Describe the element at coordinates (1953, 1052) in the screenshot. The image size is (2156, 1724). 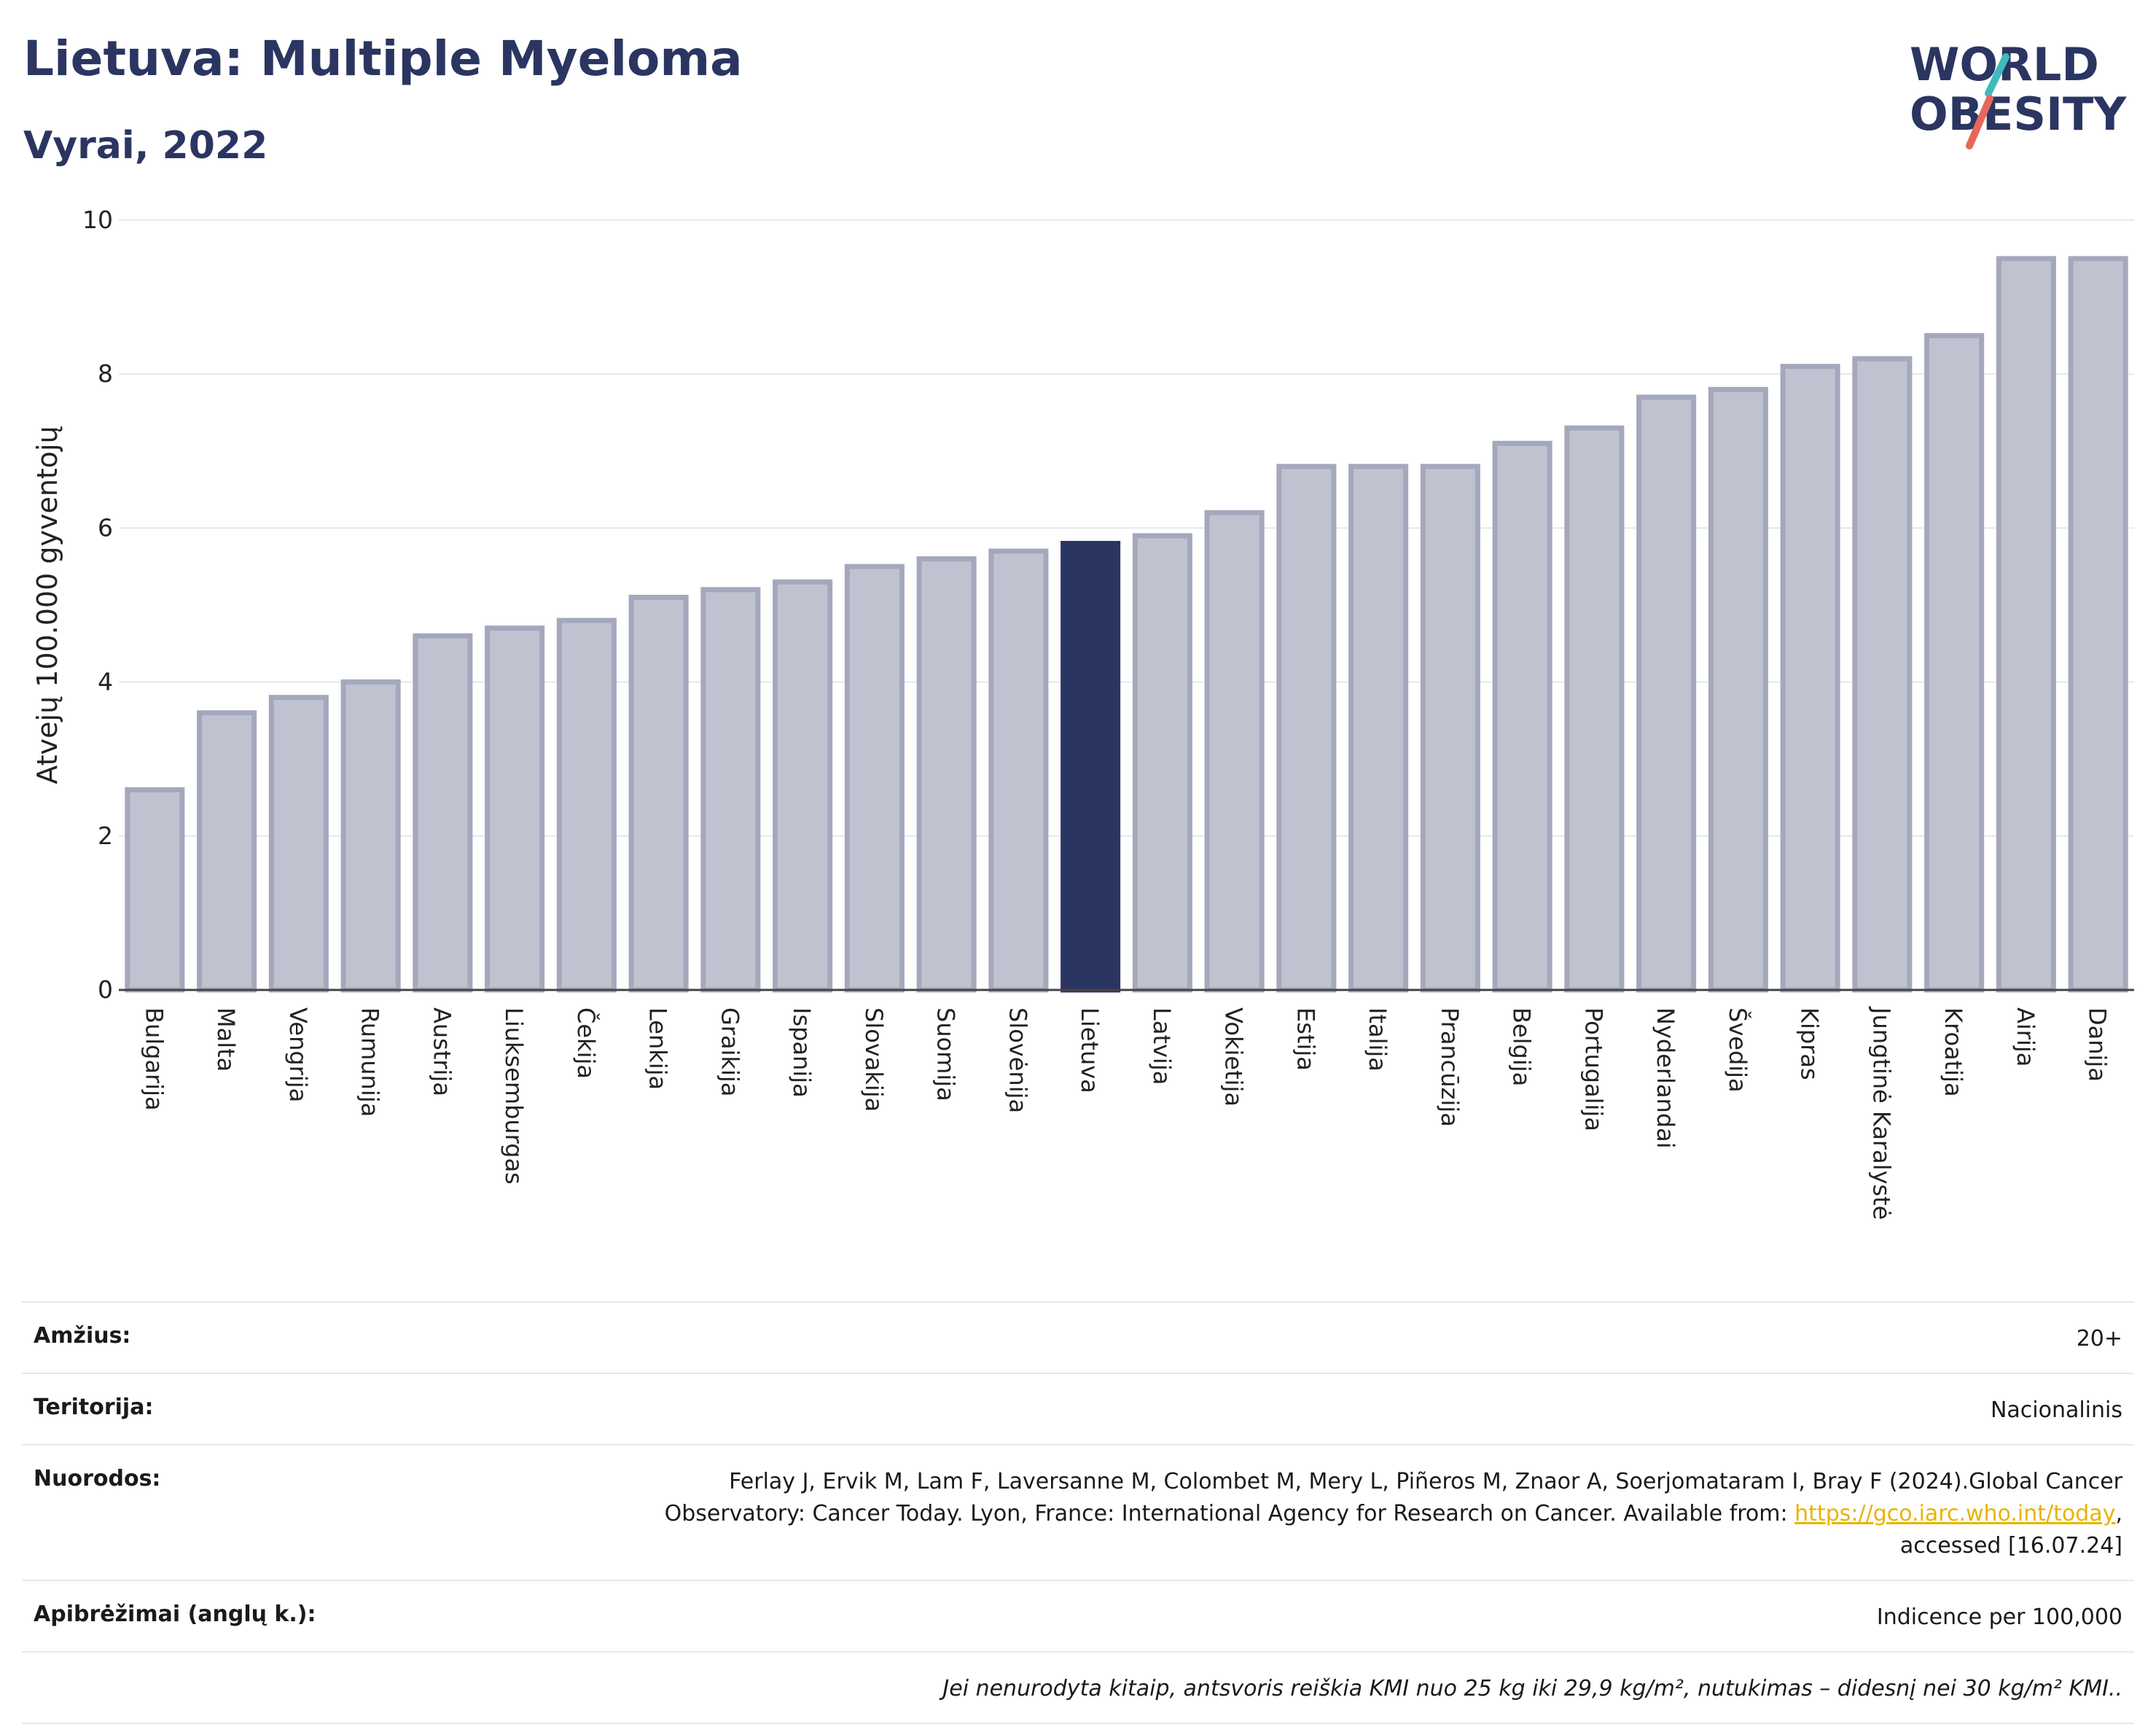
I see `x-tick-label: Kroatija` at that location.